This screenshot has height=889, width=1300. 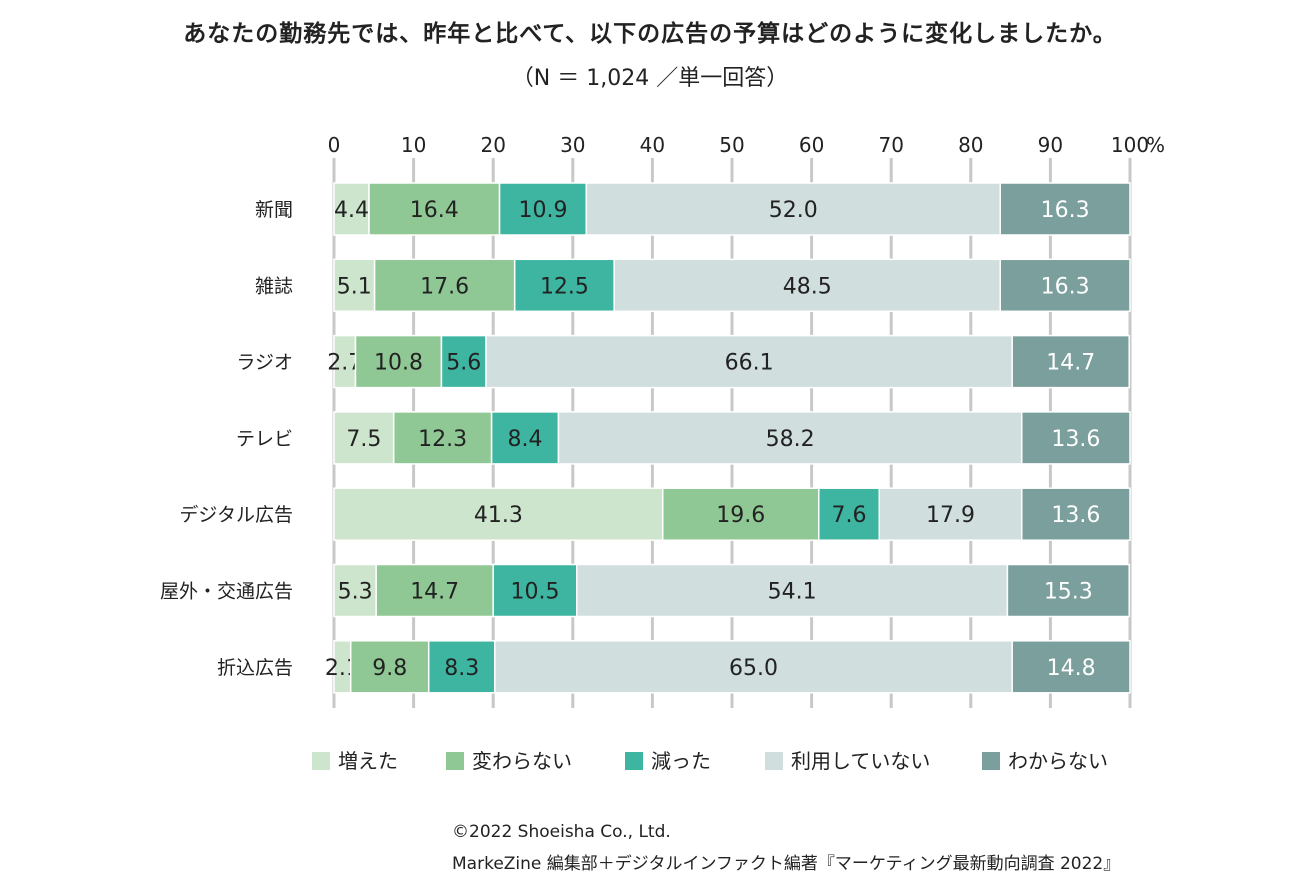 What do you see at coordinates (860, 761) in the screenshot?
I see `legend-label: 利用していない` at bounding box center [860, 761].